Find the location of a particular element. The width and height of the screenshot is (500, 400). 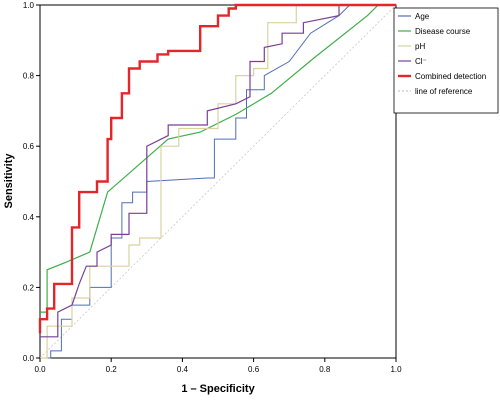

y-tick-label: 0.8 is located at coordinates (29, 76).